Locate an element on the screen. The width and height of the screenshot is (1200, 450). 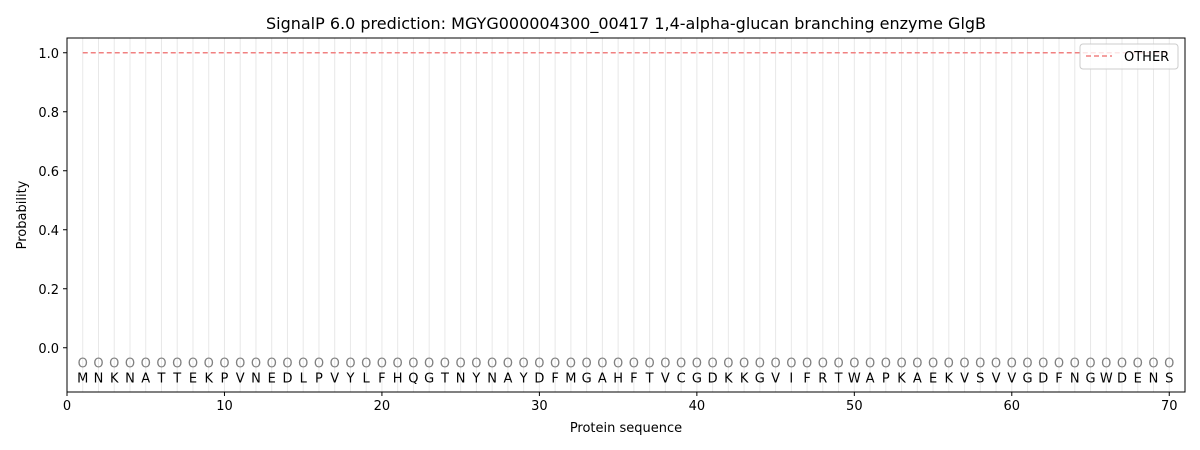
x-tick-label: 30 is located at coordinates (539, 406).